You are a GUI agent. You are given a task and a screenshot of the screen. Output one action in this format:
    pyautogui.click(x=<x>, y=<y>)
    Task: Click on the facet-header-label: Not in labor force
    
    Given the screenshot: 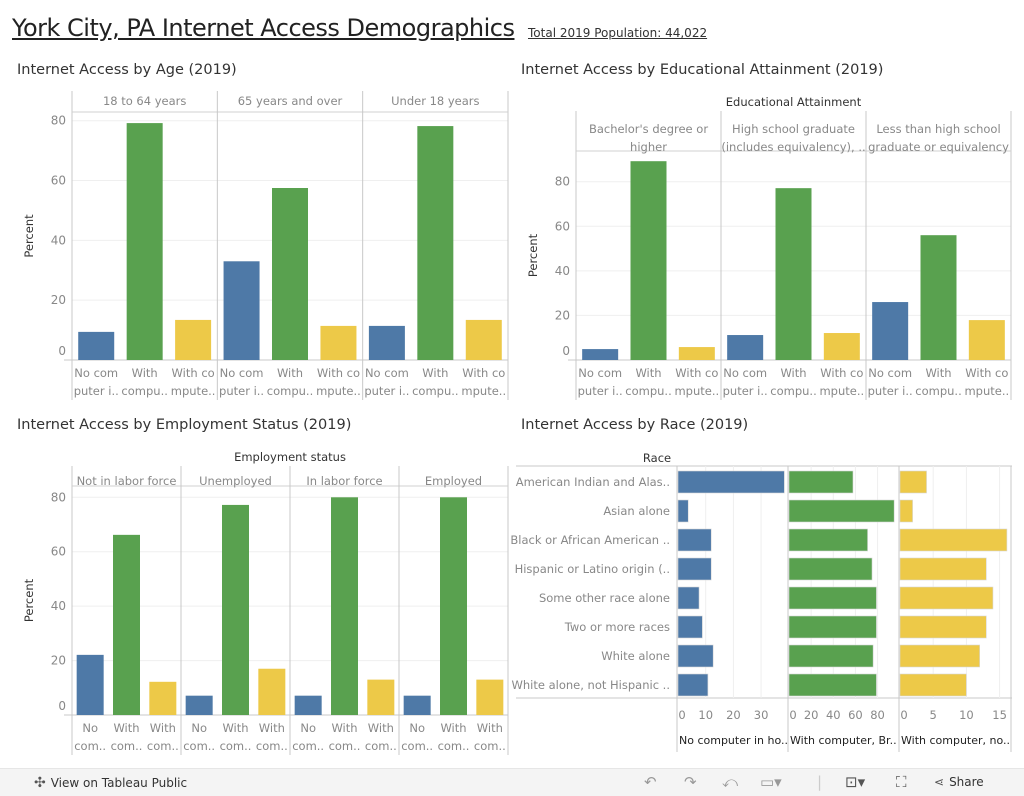 What is the action you would take?
    pyautogui.click(x=127, y=481)
    